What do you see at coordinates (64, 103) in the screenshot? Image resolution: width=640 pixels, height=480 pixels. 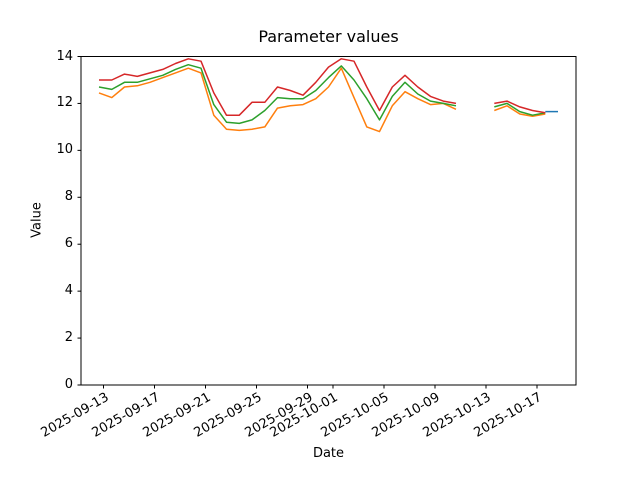 I see `y-tick-label: 12` at bounding box center [64, 103].